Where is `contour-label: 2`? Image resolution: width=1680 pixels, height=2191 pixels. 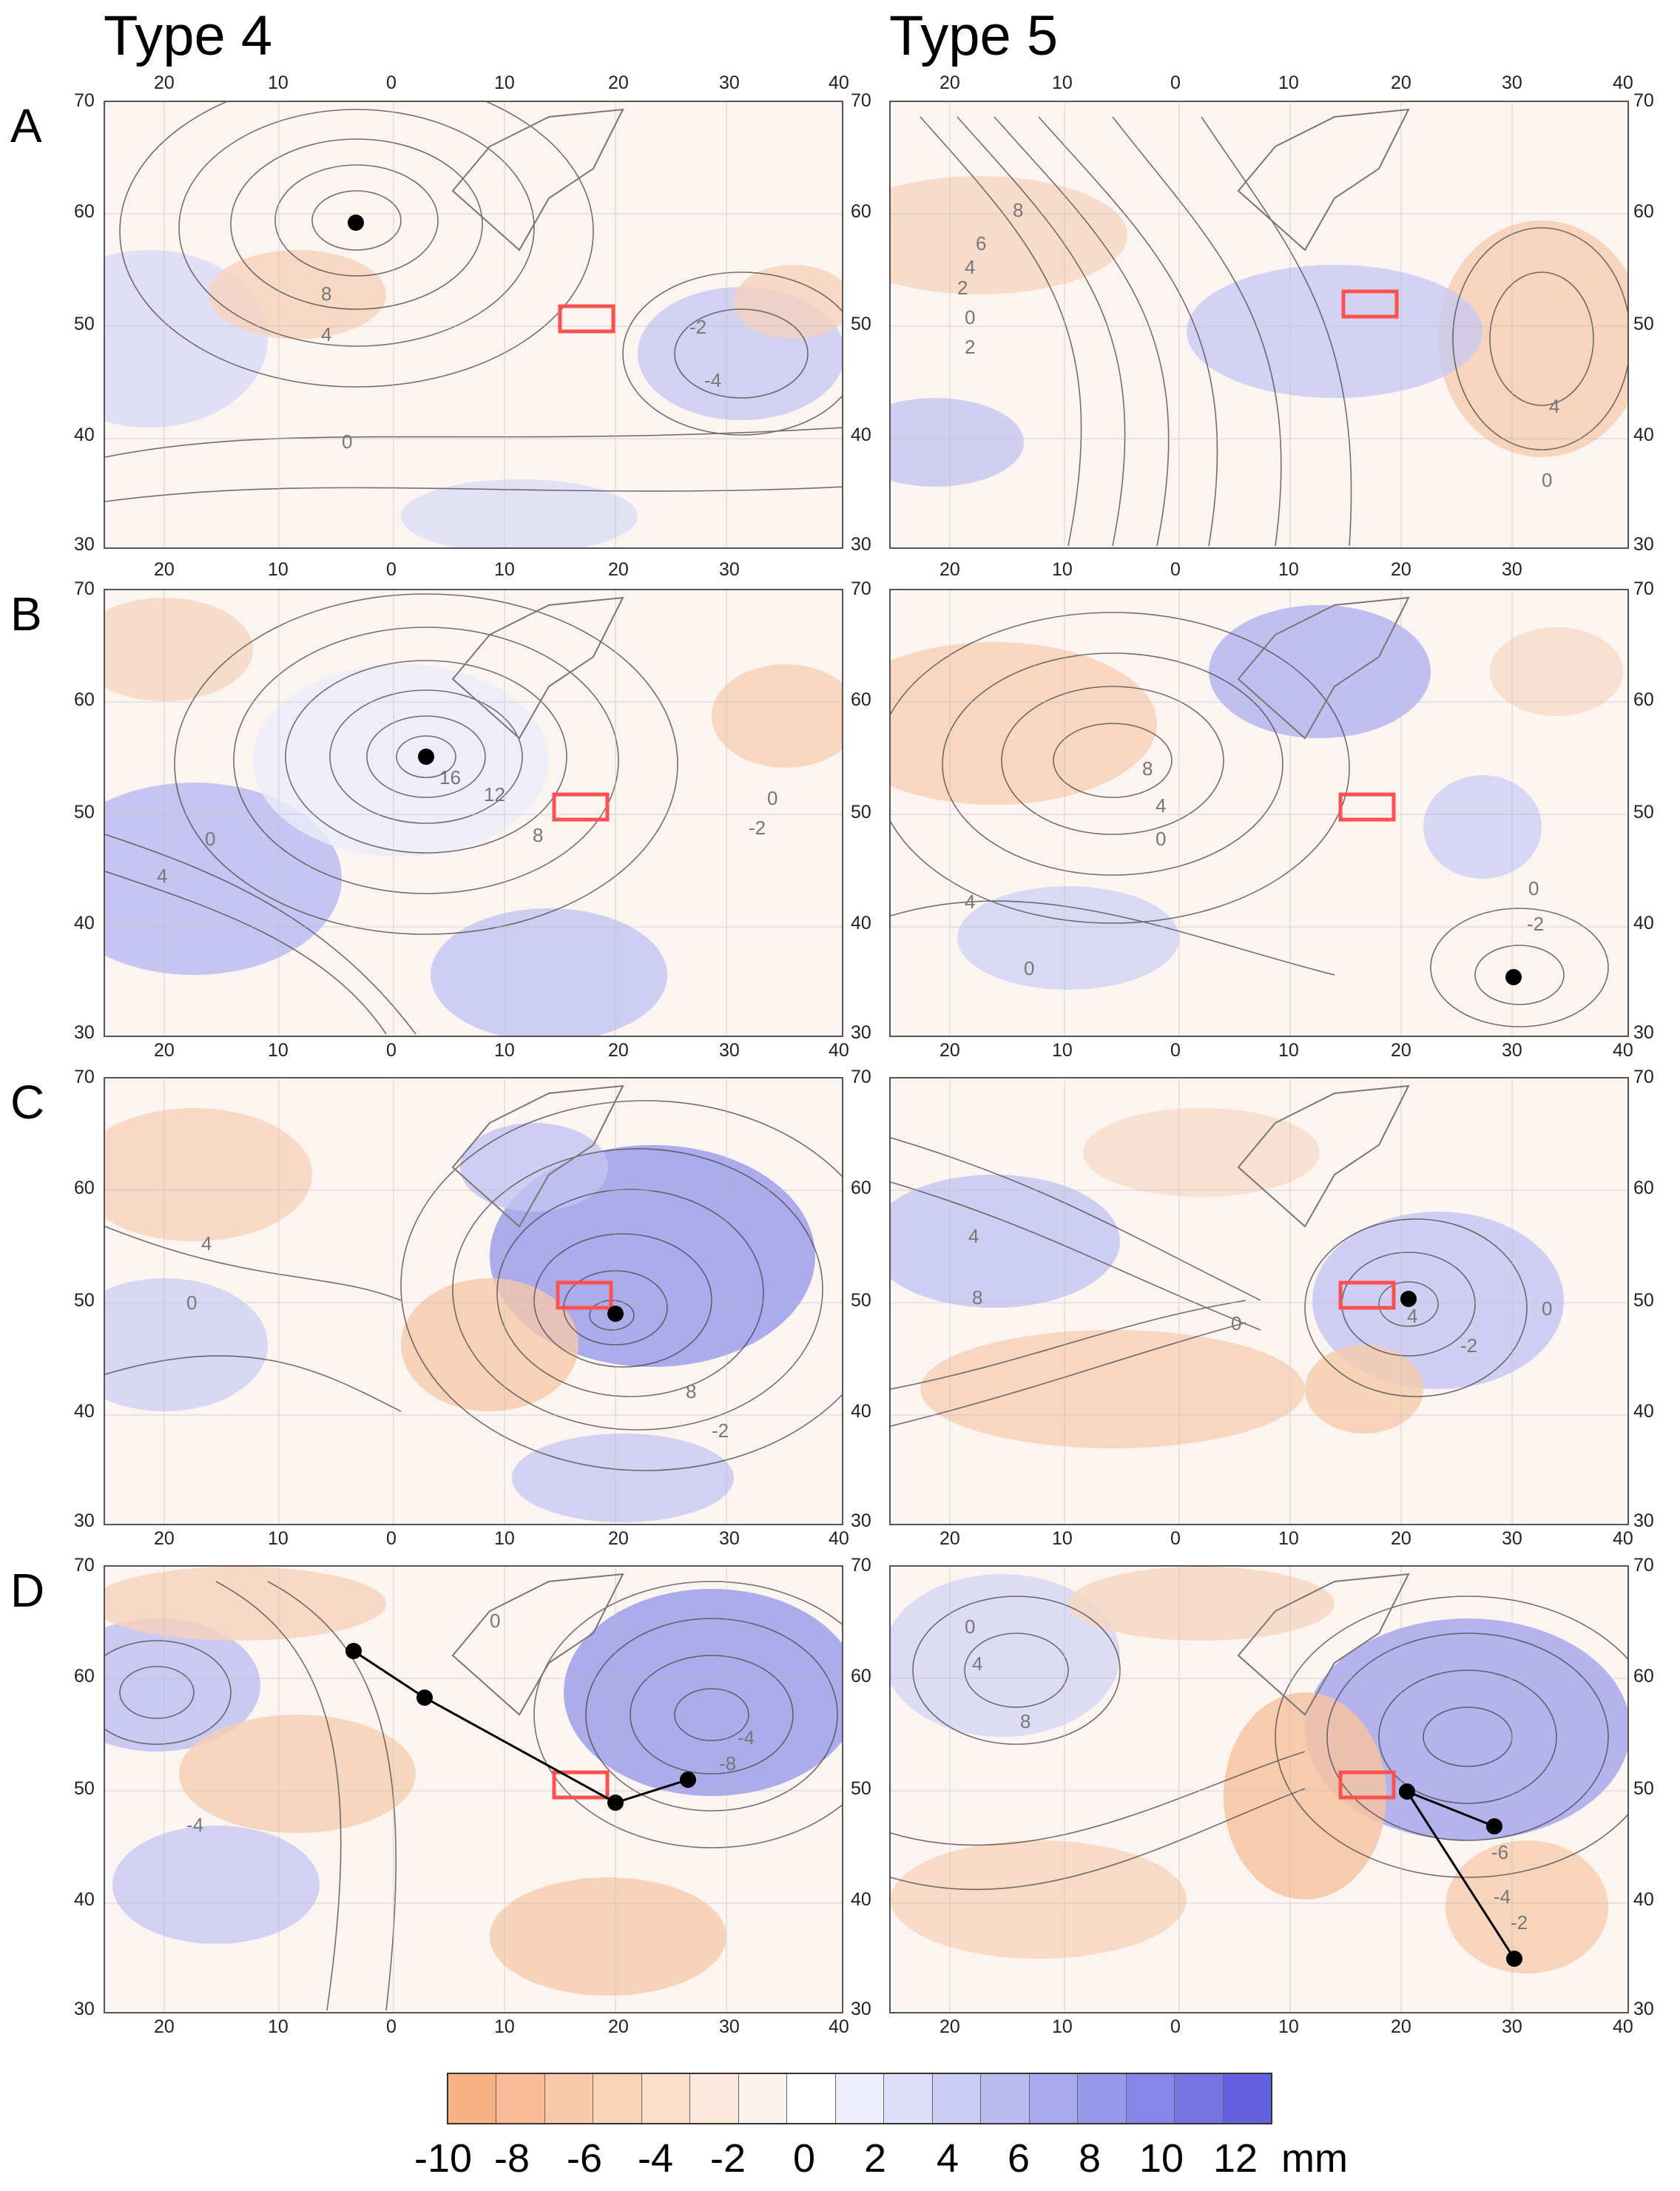
contour-label: 2 is located at coordinates (962, 288).